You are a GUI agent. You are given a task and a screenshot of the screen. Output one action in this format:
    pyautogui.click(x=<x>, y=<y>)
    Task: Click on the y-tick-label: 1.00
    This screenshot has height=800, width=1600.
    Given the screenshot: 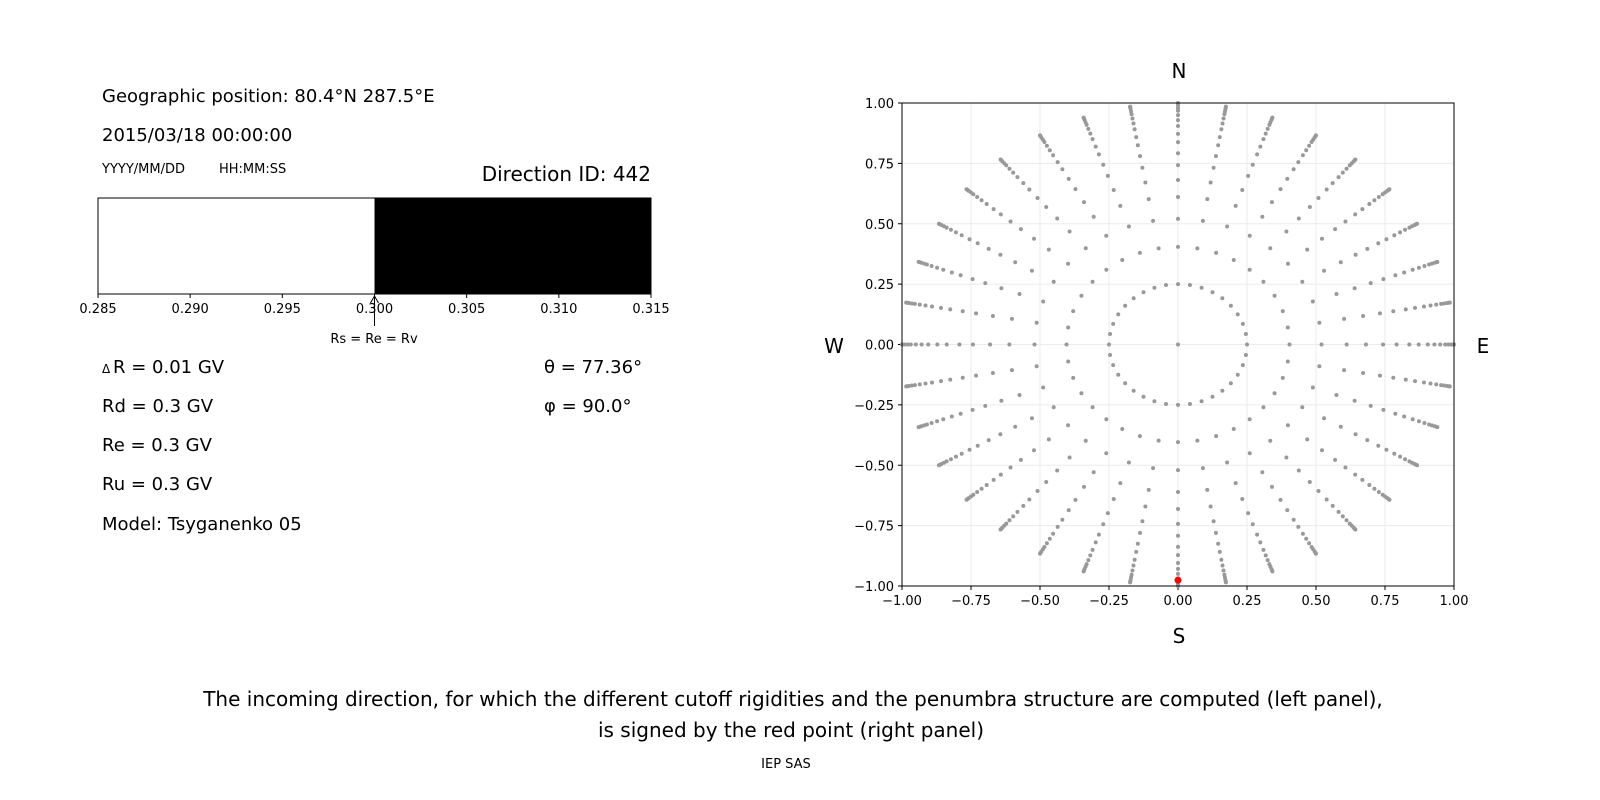 What is the action you would take?
    pyautogui.click(x=879, y=104)
    